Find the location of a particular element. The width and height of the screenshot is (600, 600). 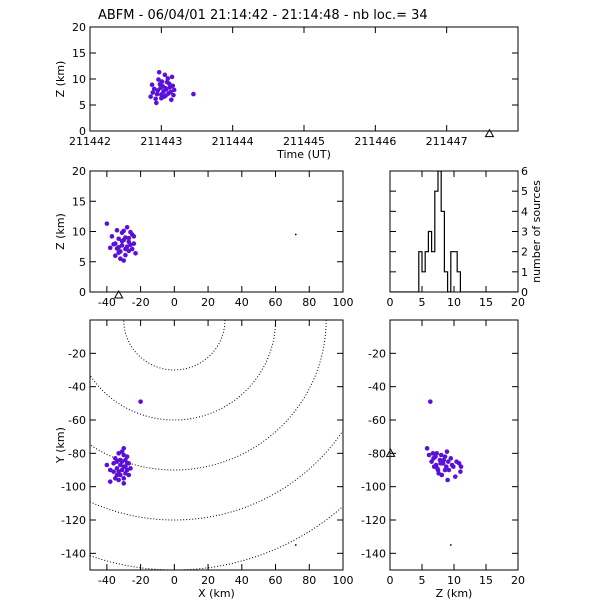

x-tick-label: 211447 is located at coordinates (447, 141).